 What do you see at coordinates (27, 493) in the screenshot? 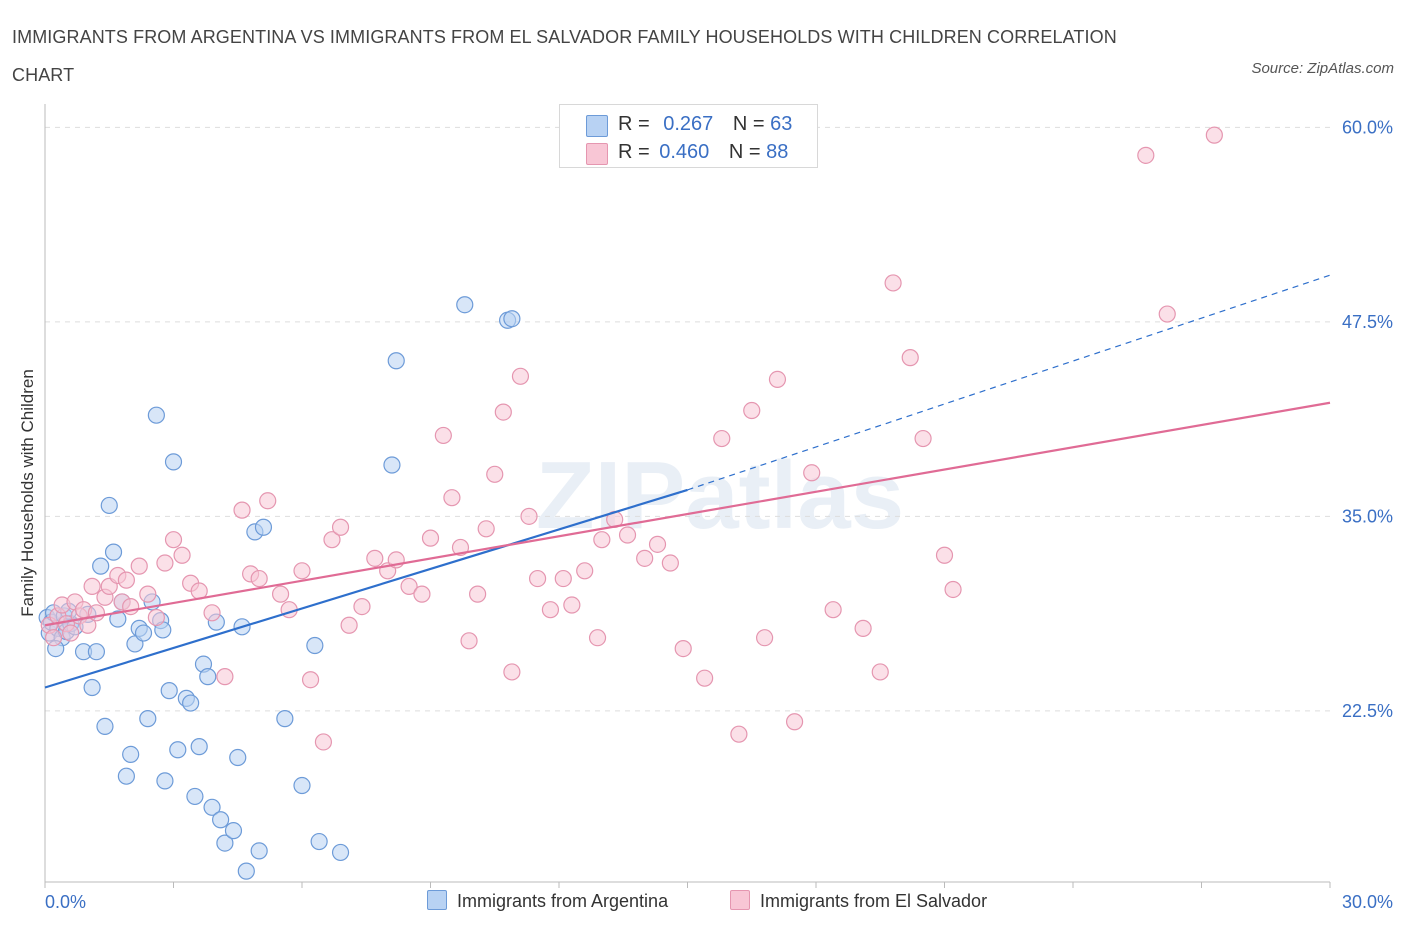
I see `y-axis-label: Family Households with Children` at bounding box center [27, 493].